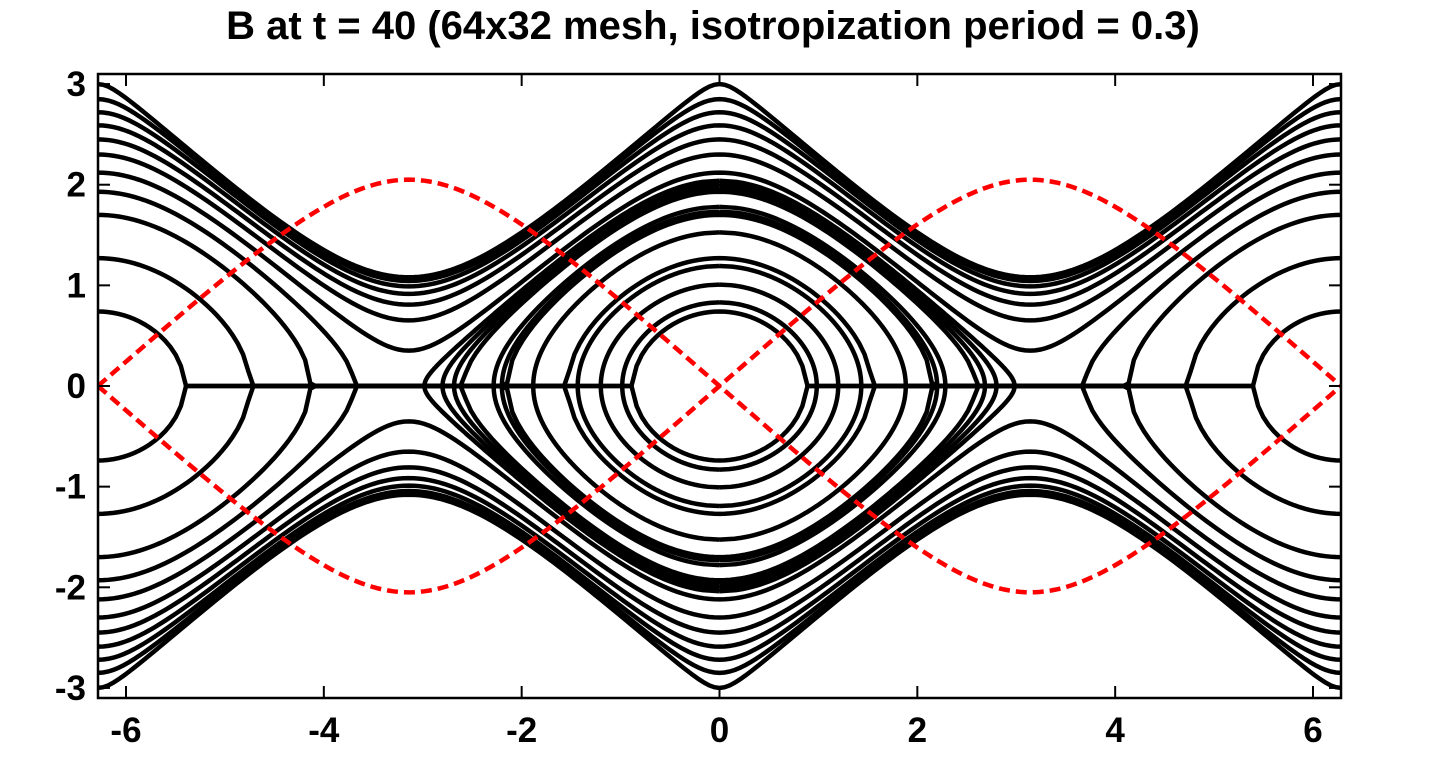 Image resolution: width=1440 pixels, height=759 pixels. What do you see at coordinates (70, 587) in the screenshot?
I see `y-tick-label: -2` at bounding box center [70, 587].